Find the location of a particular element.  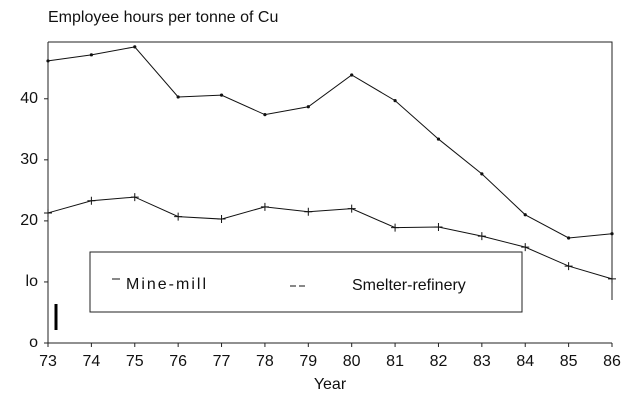

legend-box is located at coordinates (306, 282).